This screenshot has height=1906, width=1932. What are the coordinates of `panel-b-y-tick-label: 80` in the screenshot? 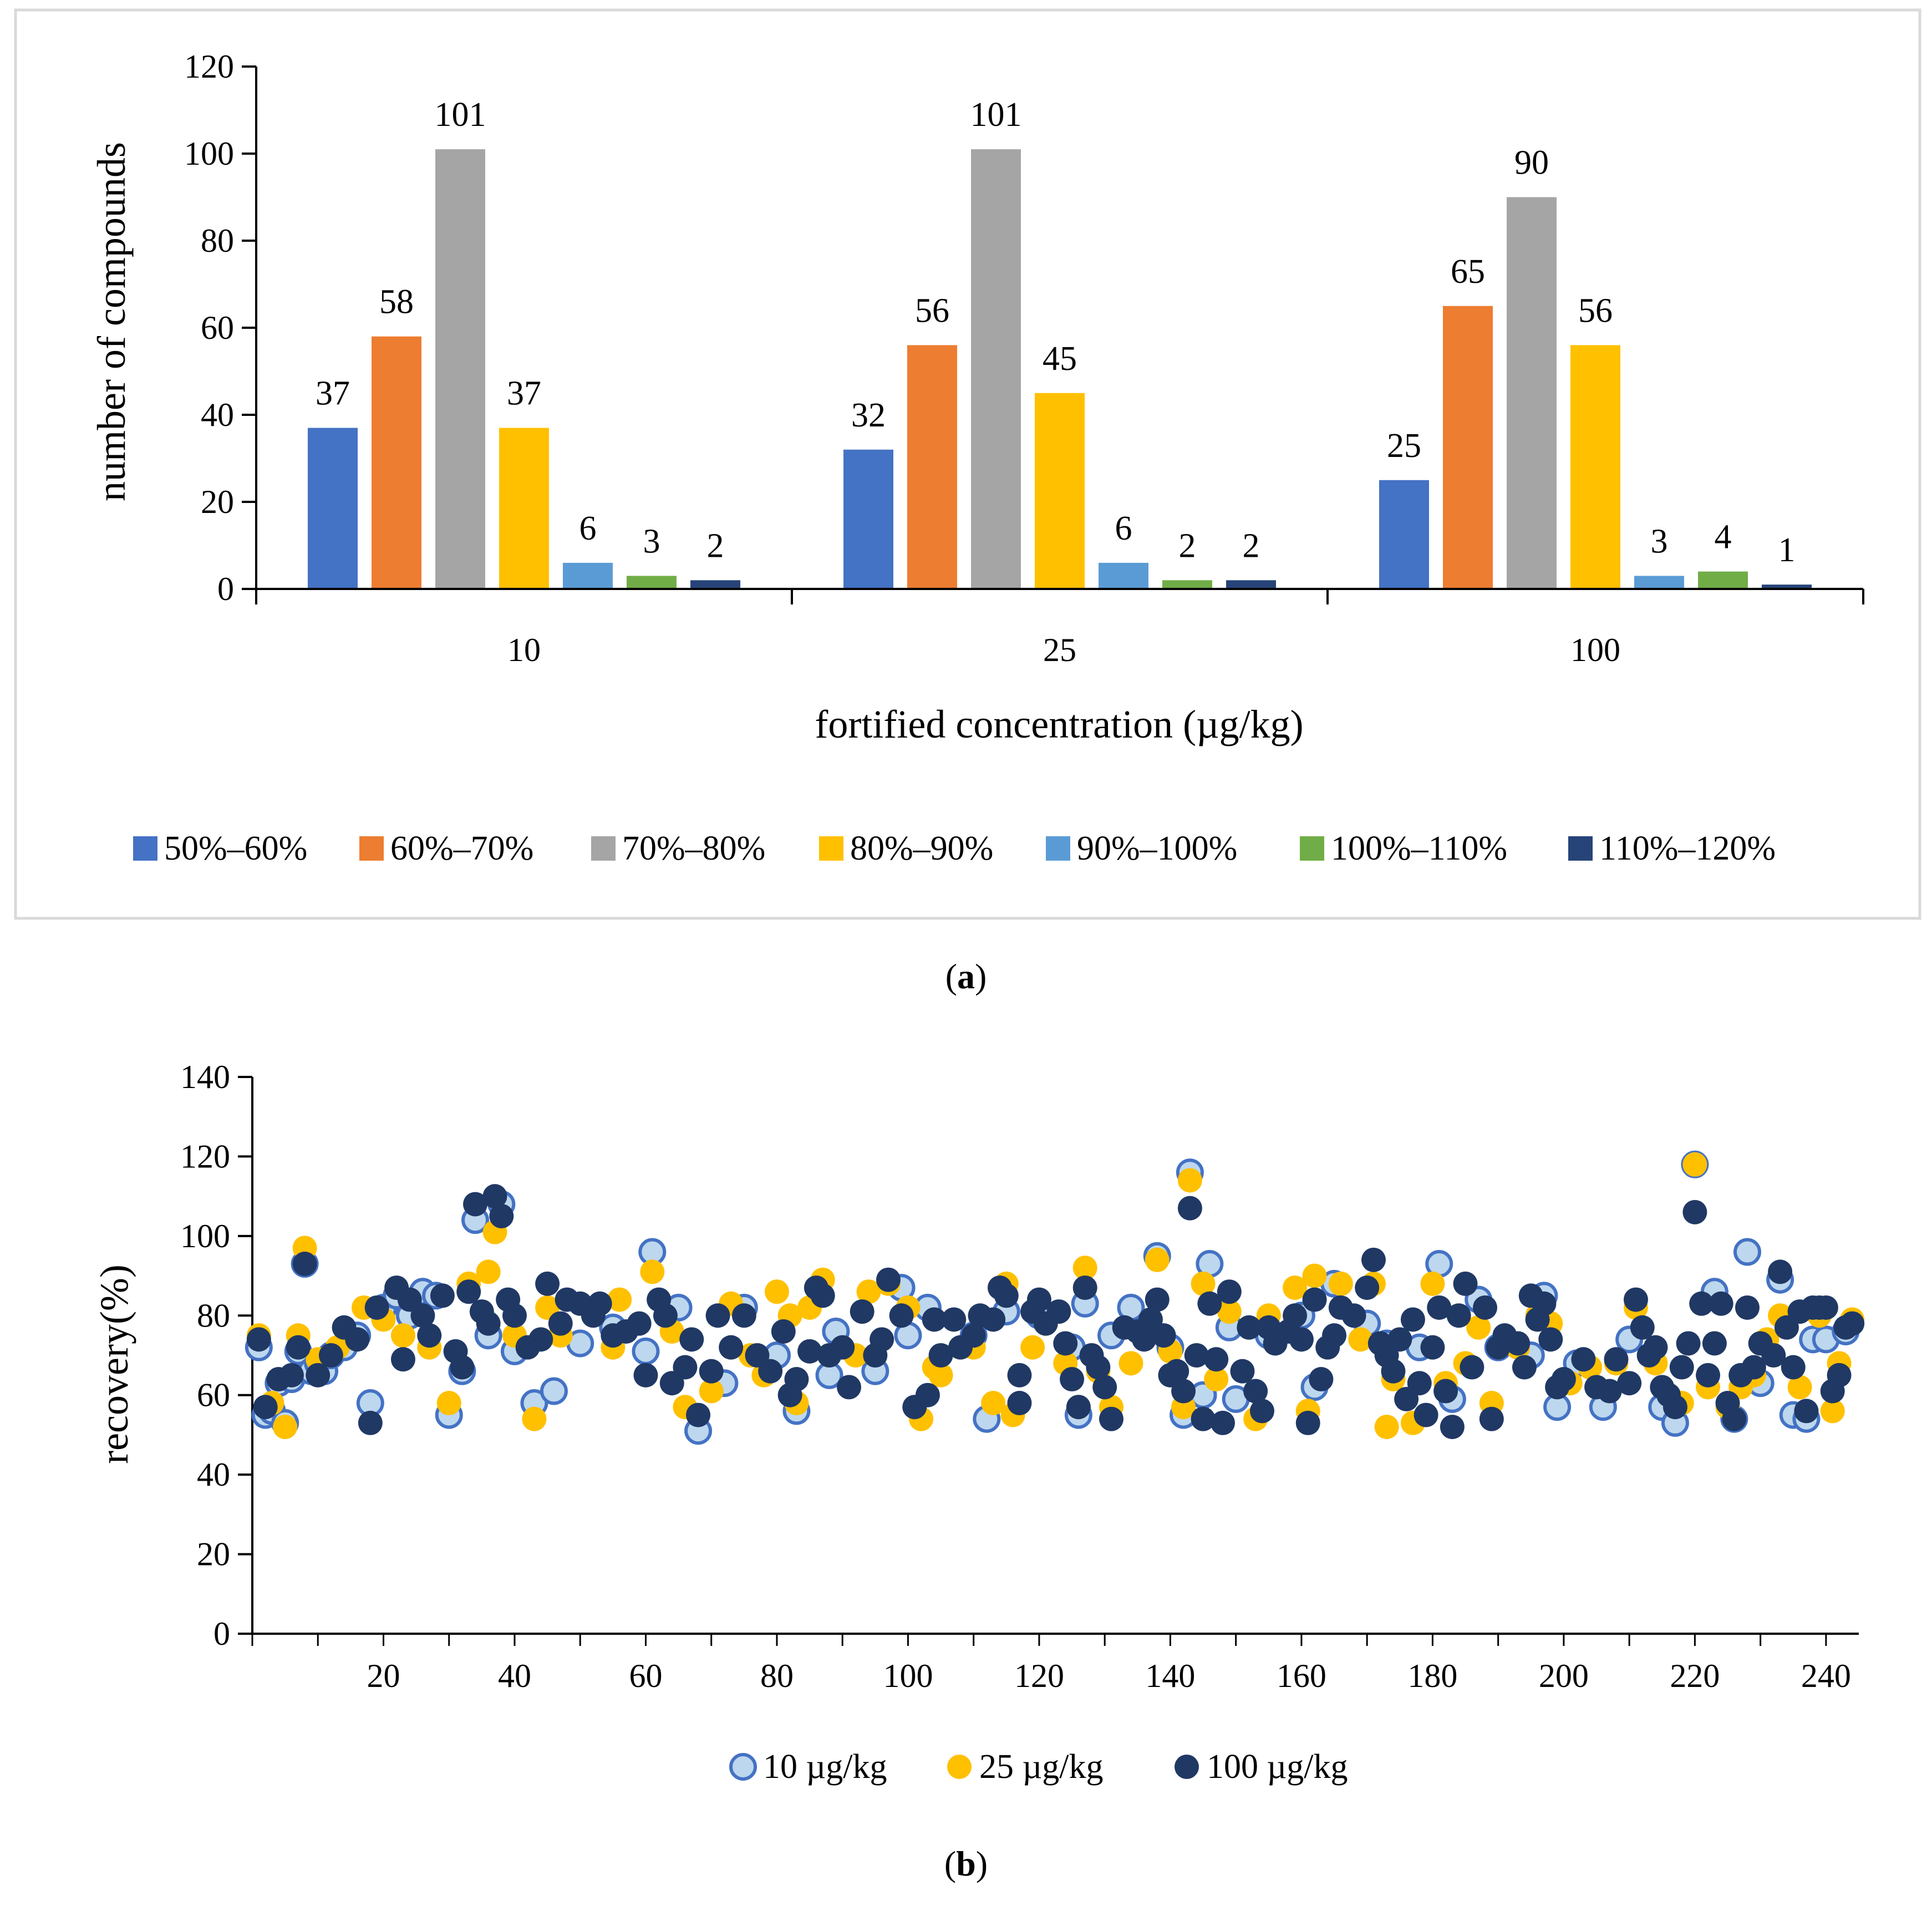 It's located at (213, 1315).